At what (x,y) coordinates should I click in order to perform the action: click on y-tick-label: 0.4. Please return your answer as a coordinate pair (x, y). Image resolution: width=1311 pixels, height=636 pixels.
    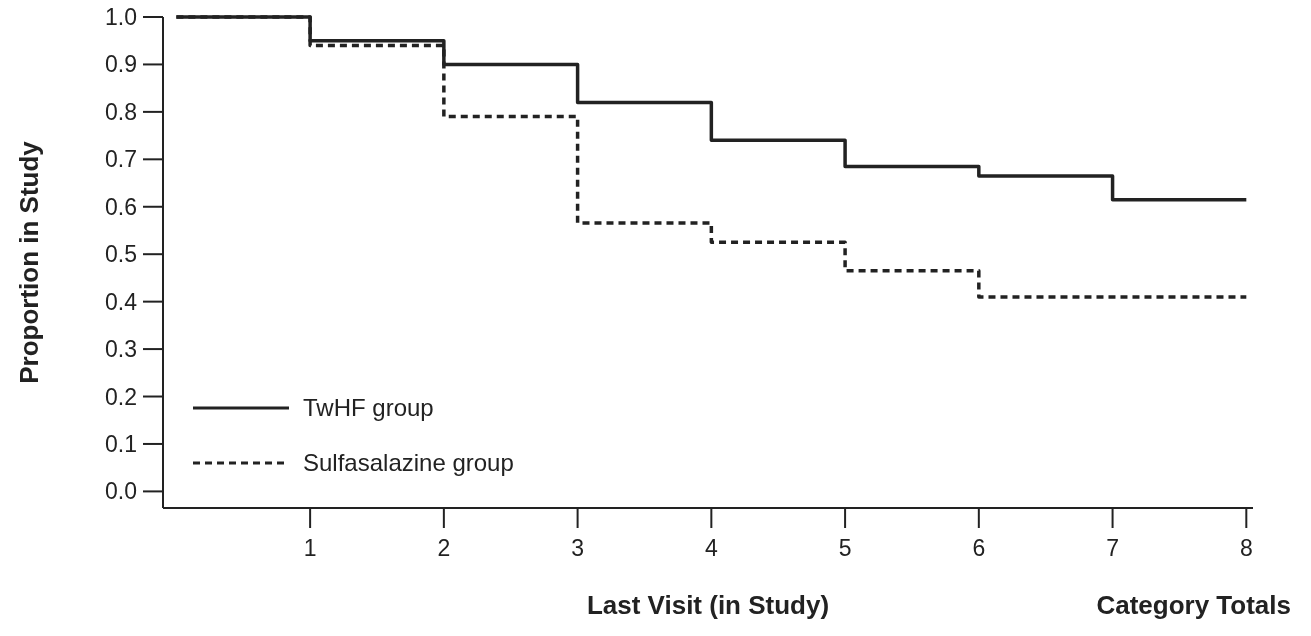
    Looking at the image, I should click on (121, 301).